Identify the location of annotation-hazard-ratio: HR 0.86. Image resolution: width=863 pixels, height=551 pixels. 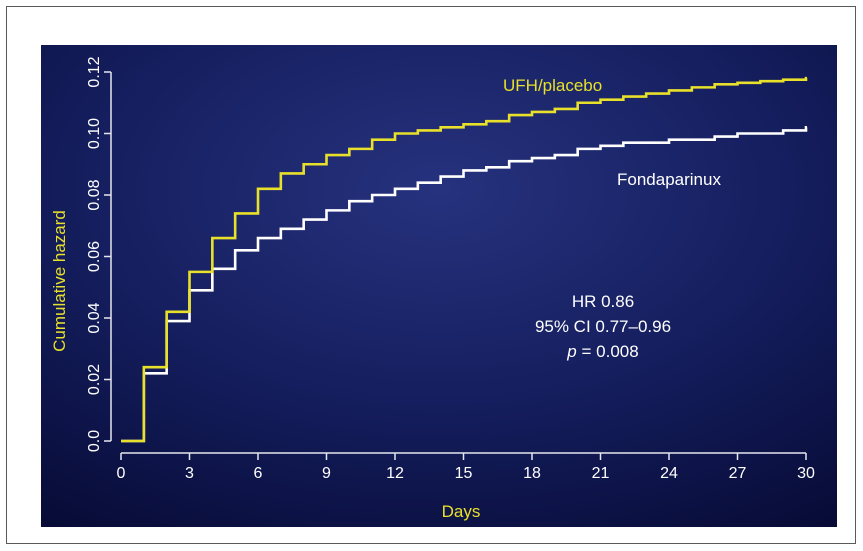
(603, 301).